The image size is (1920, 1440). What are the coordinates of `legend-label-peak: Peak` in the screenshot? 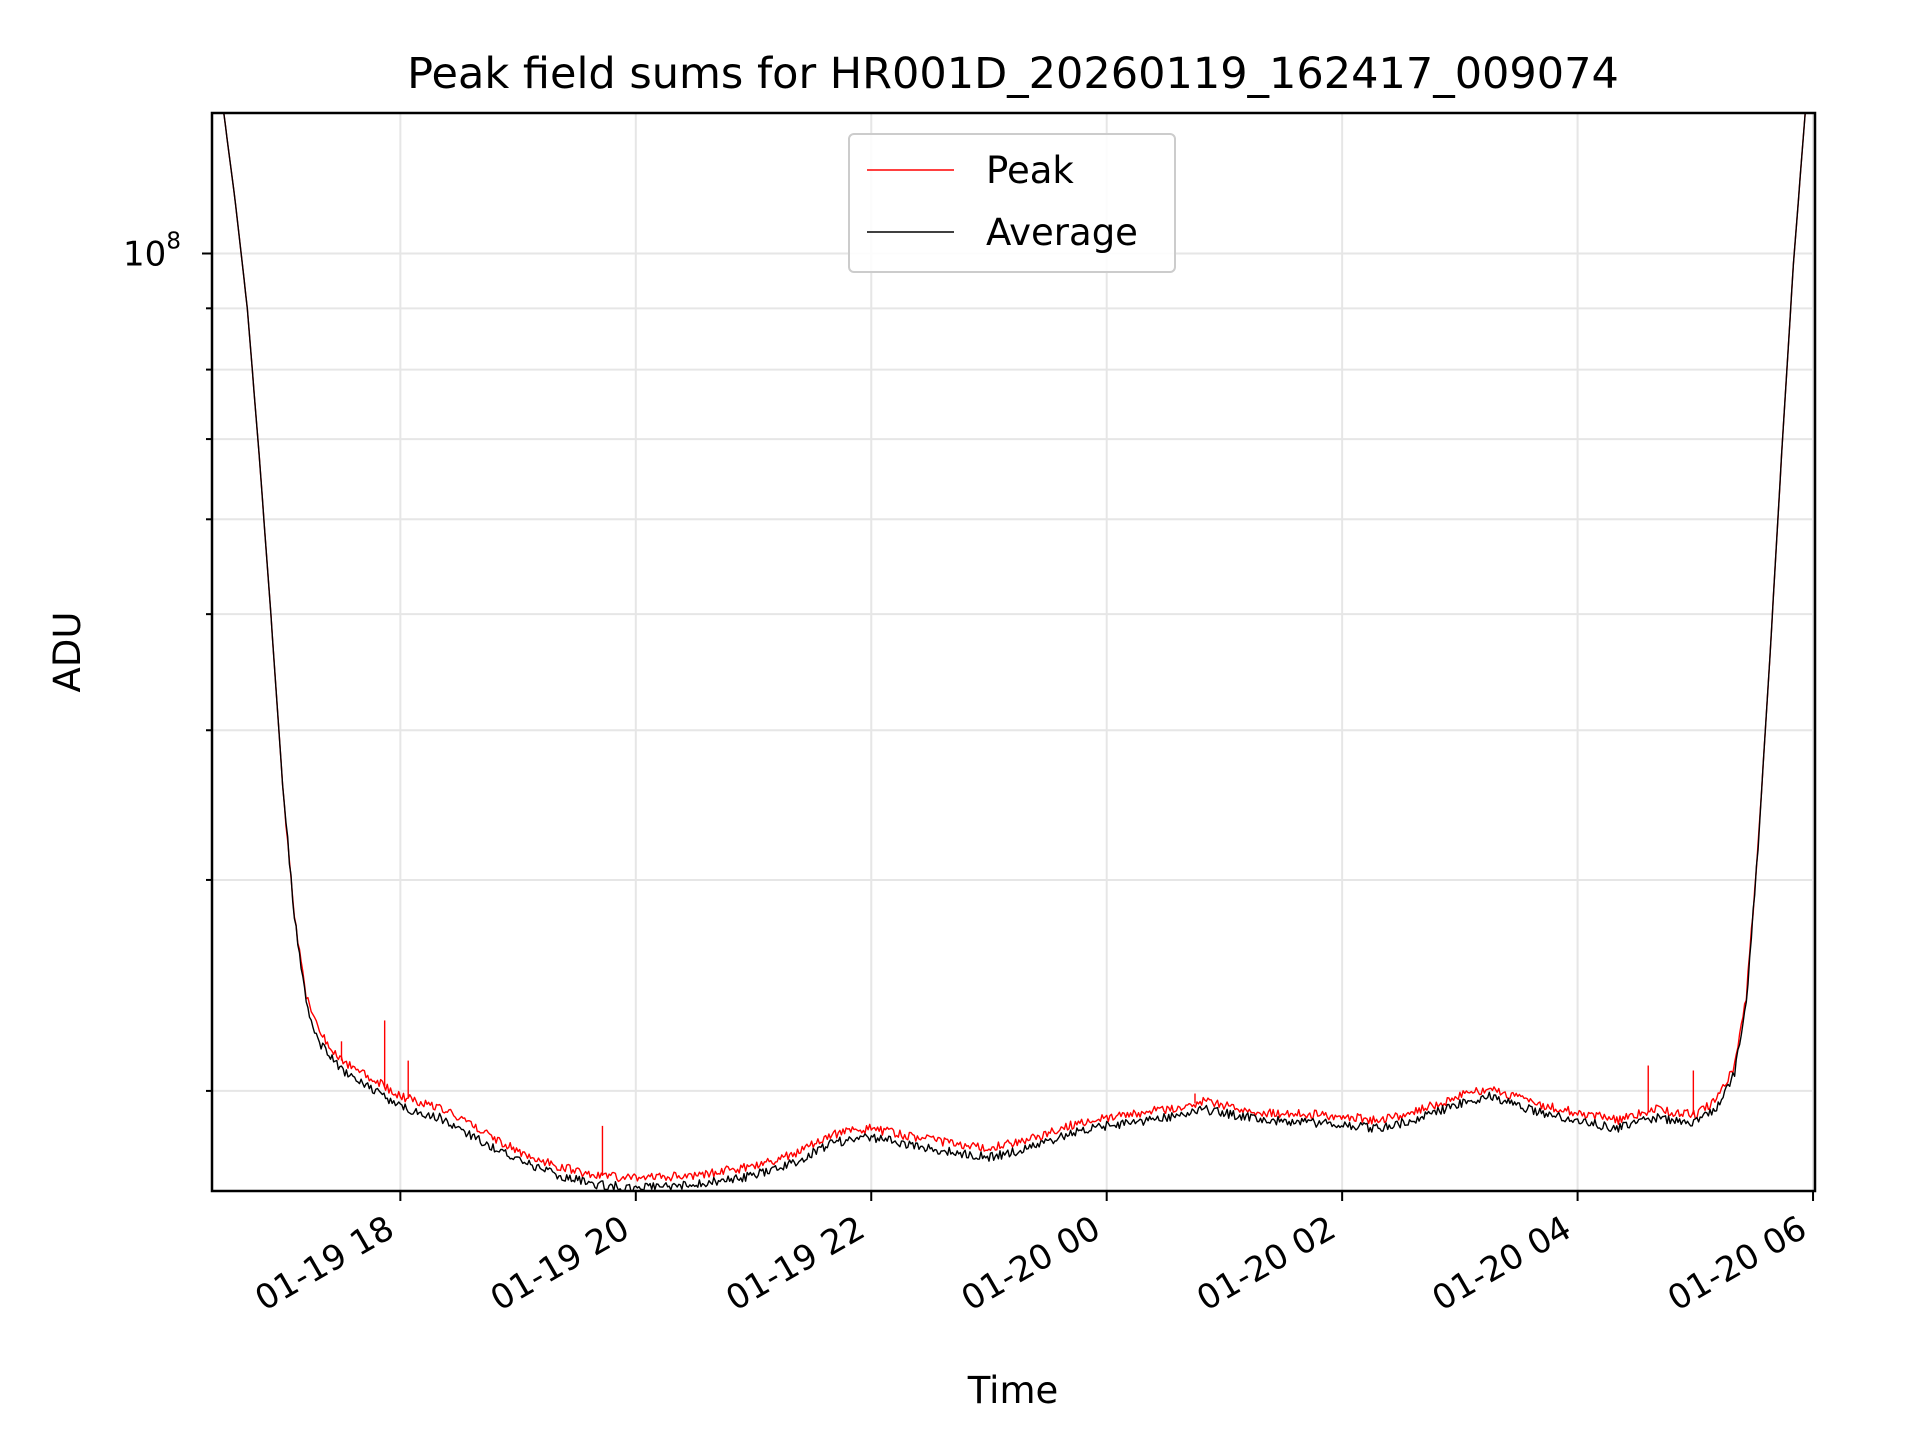 It's located at (1030, 170).